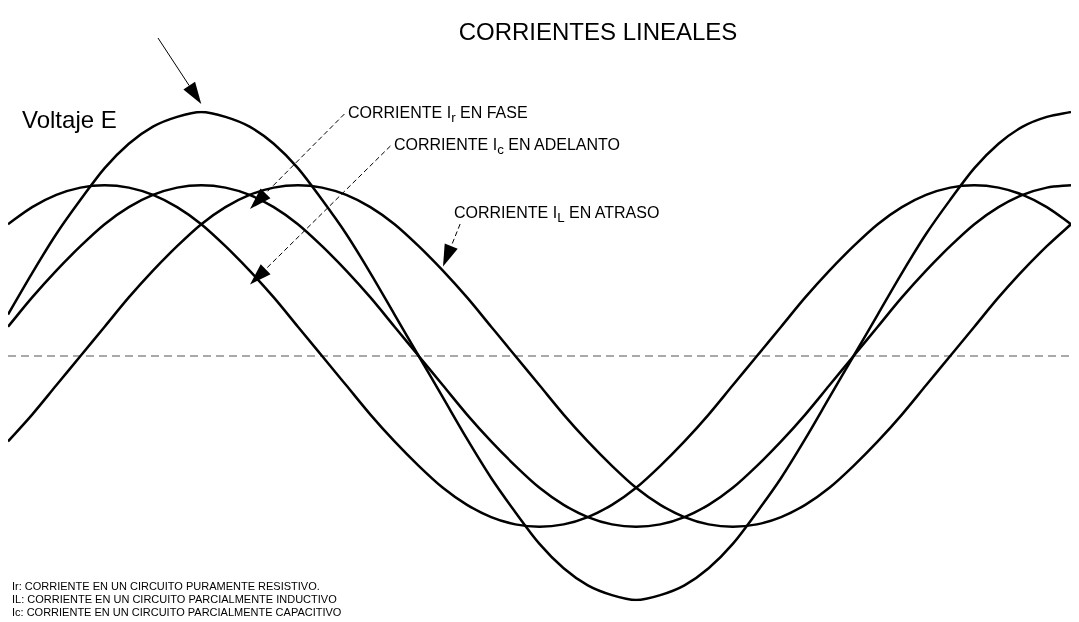 This screenshot has width=1079, height=622. I want to click on text: CORRIENTE I$_{L}$ EN ATRASO, so click(557, 215).